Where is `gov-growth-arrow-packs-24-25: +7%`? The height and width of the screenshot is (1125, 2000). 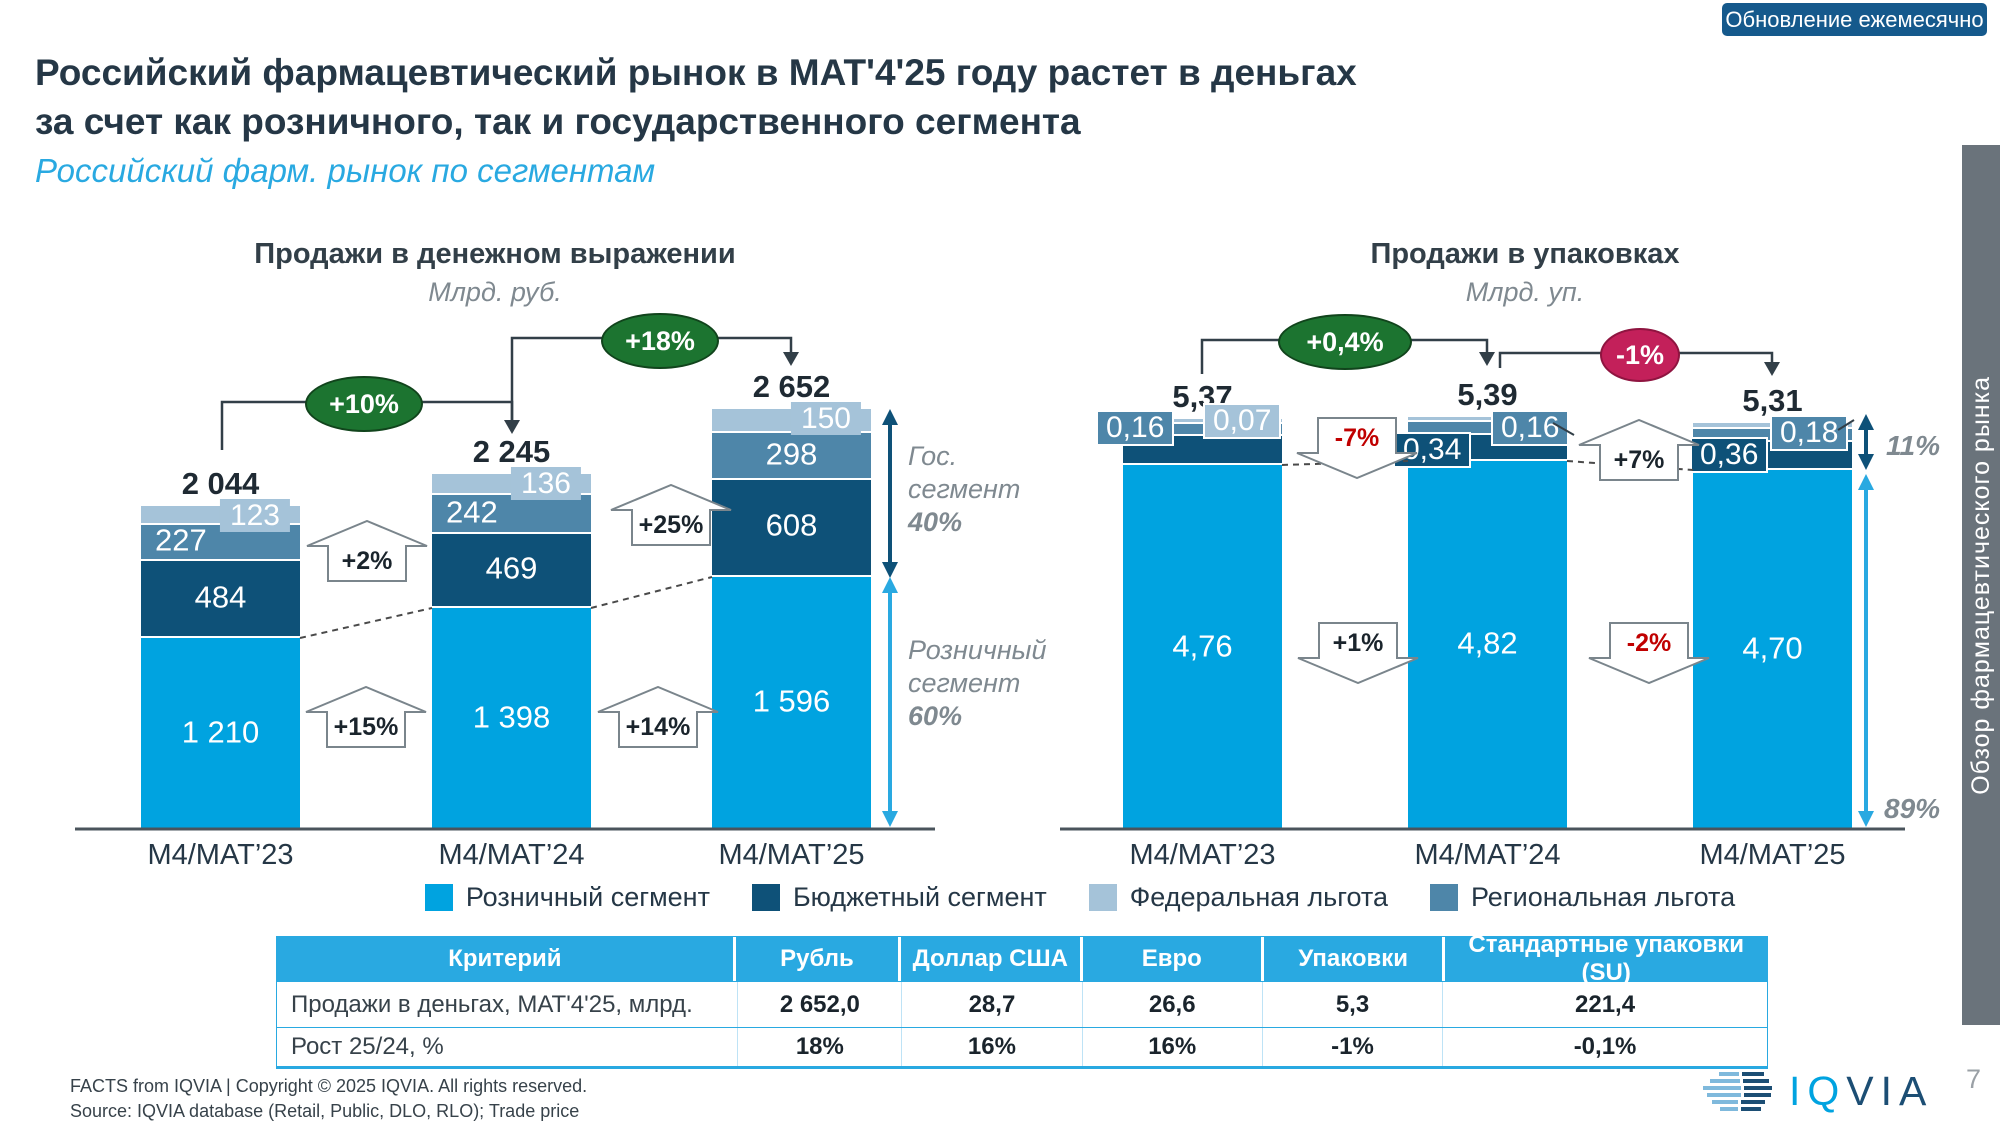 gov-growth-arrow-packs-24-25: +7% is located at coordinates (1639, 450).